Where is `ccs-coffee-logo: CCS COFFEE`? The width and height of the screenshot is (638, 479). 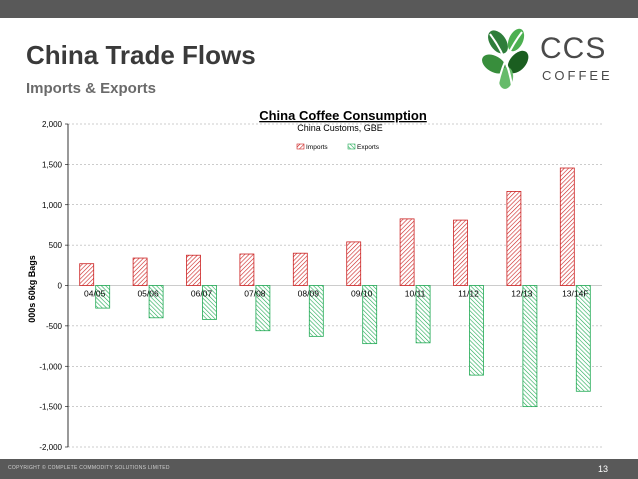 ccs-coffee-logo: CCS COFFEE is located at coordinates (554, 59).